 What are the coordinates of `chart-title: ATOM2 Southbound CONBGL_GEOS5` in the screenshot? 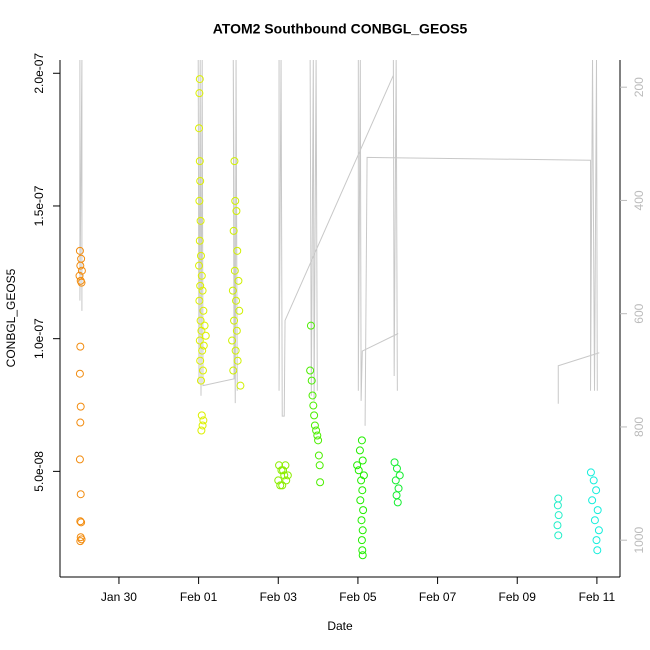 It's located at (340, 29).